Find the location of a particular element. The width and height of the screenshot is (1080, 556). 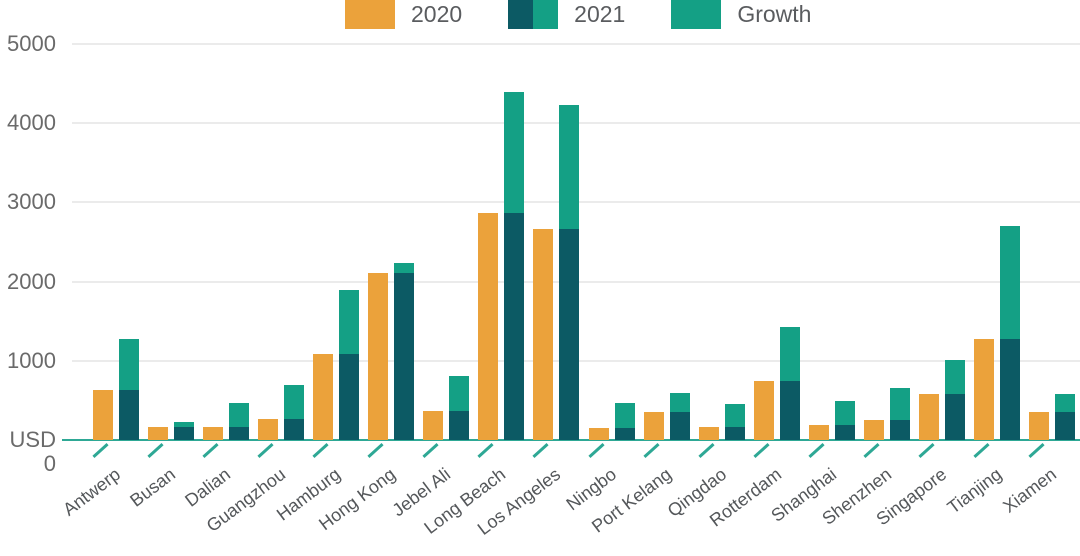

bar-2020-ningbo is located at coordinates (598, 434).